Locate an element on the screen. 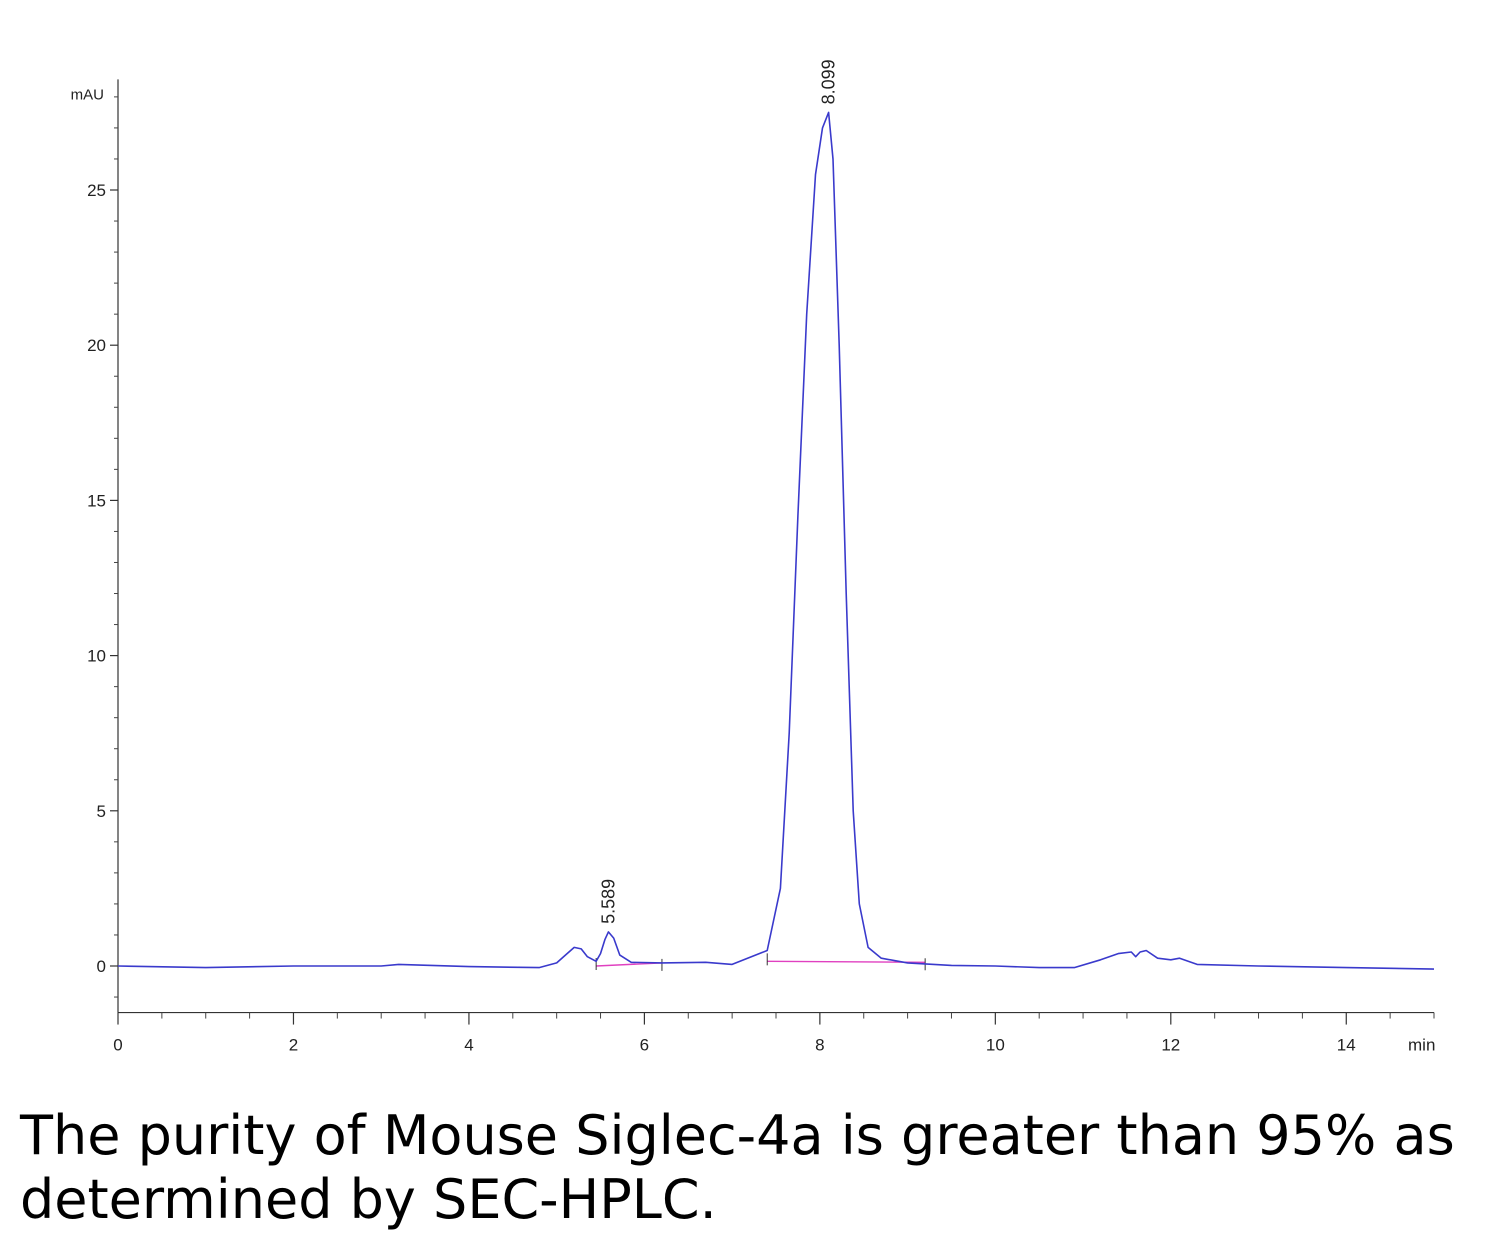 This screenshot has width=1500, height=1252. y-tick-label: 20 is located at coordinates (96, 345).